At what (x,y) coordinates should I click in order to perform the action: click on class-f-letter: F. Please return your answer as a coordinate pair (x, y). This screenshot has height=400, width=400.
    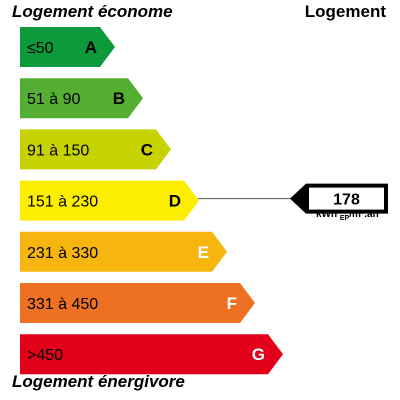
    Looking at the image, I should click on (232, 303).